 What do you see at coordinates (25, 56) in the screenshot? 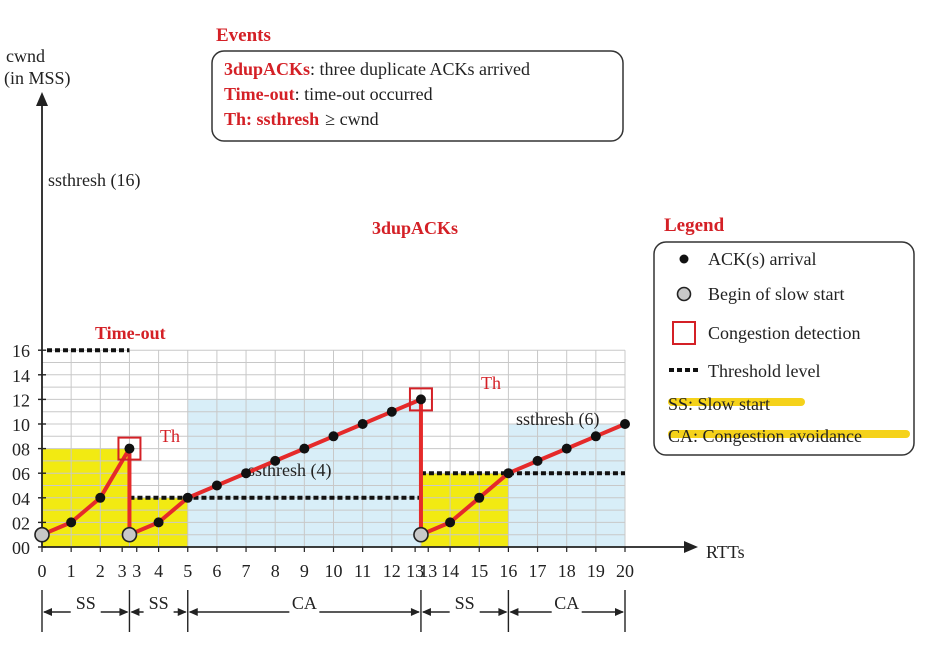
I see `y-axis-label-line1: cwnd` at bounding box center [25, 56].